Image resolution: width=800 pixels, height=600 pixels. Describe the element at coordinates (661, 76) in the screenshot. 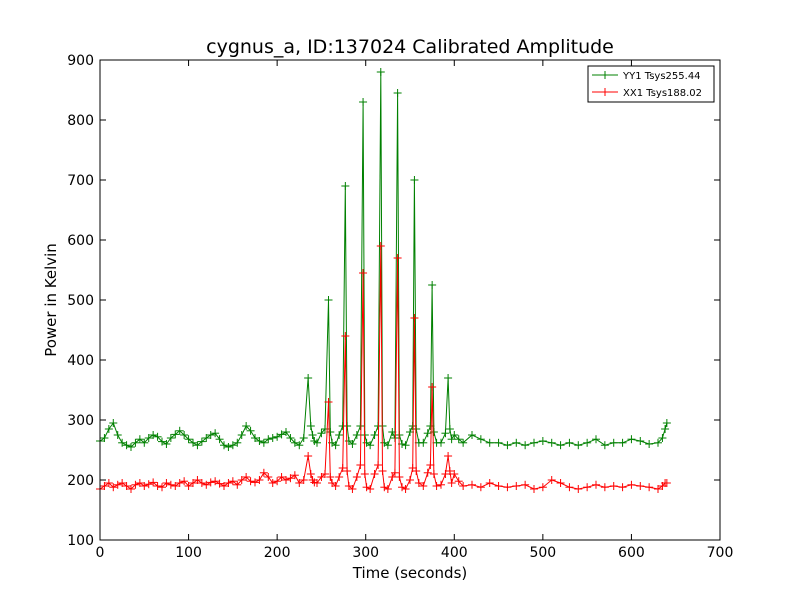

I see `legend-label: YY1 Tsys255.44` at that location.